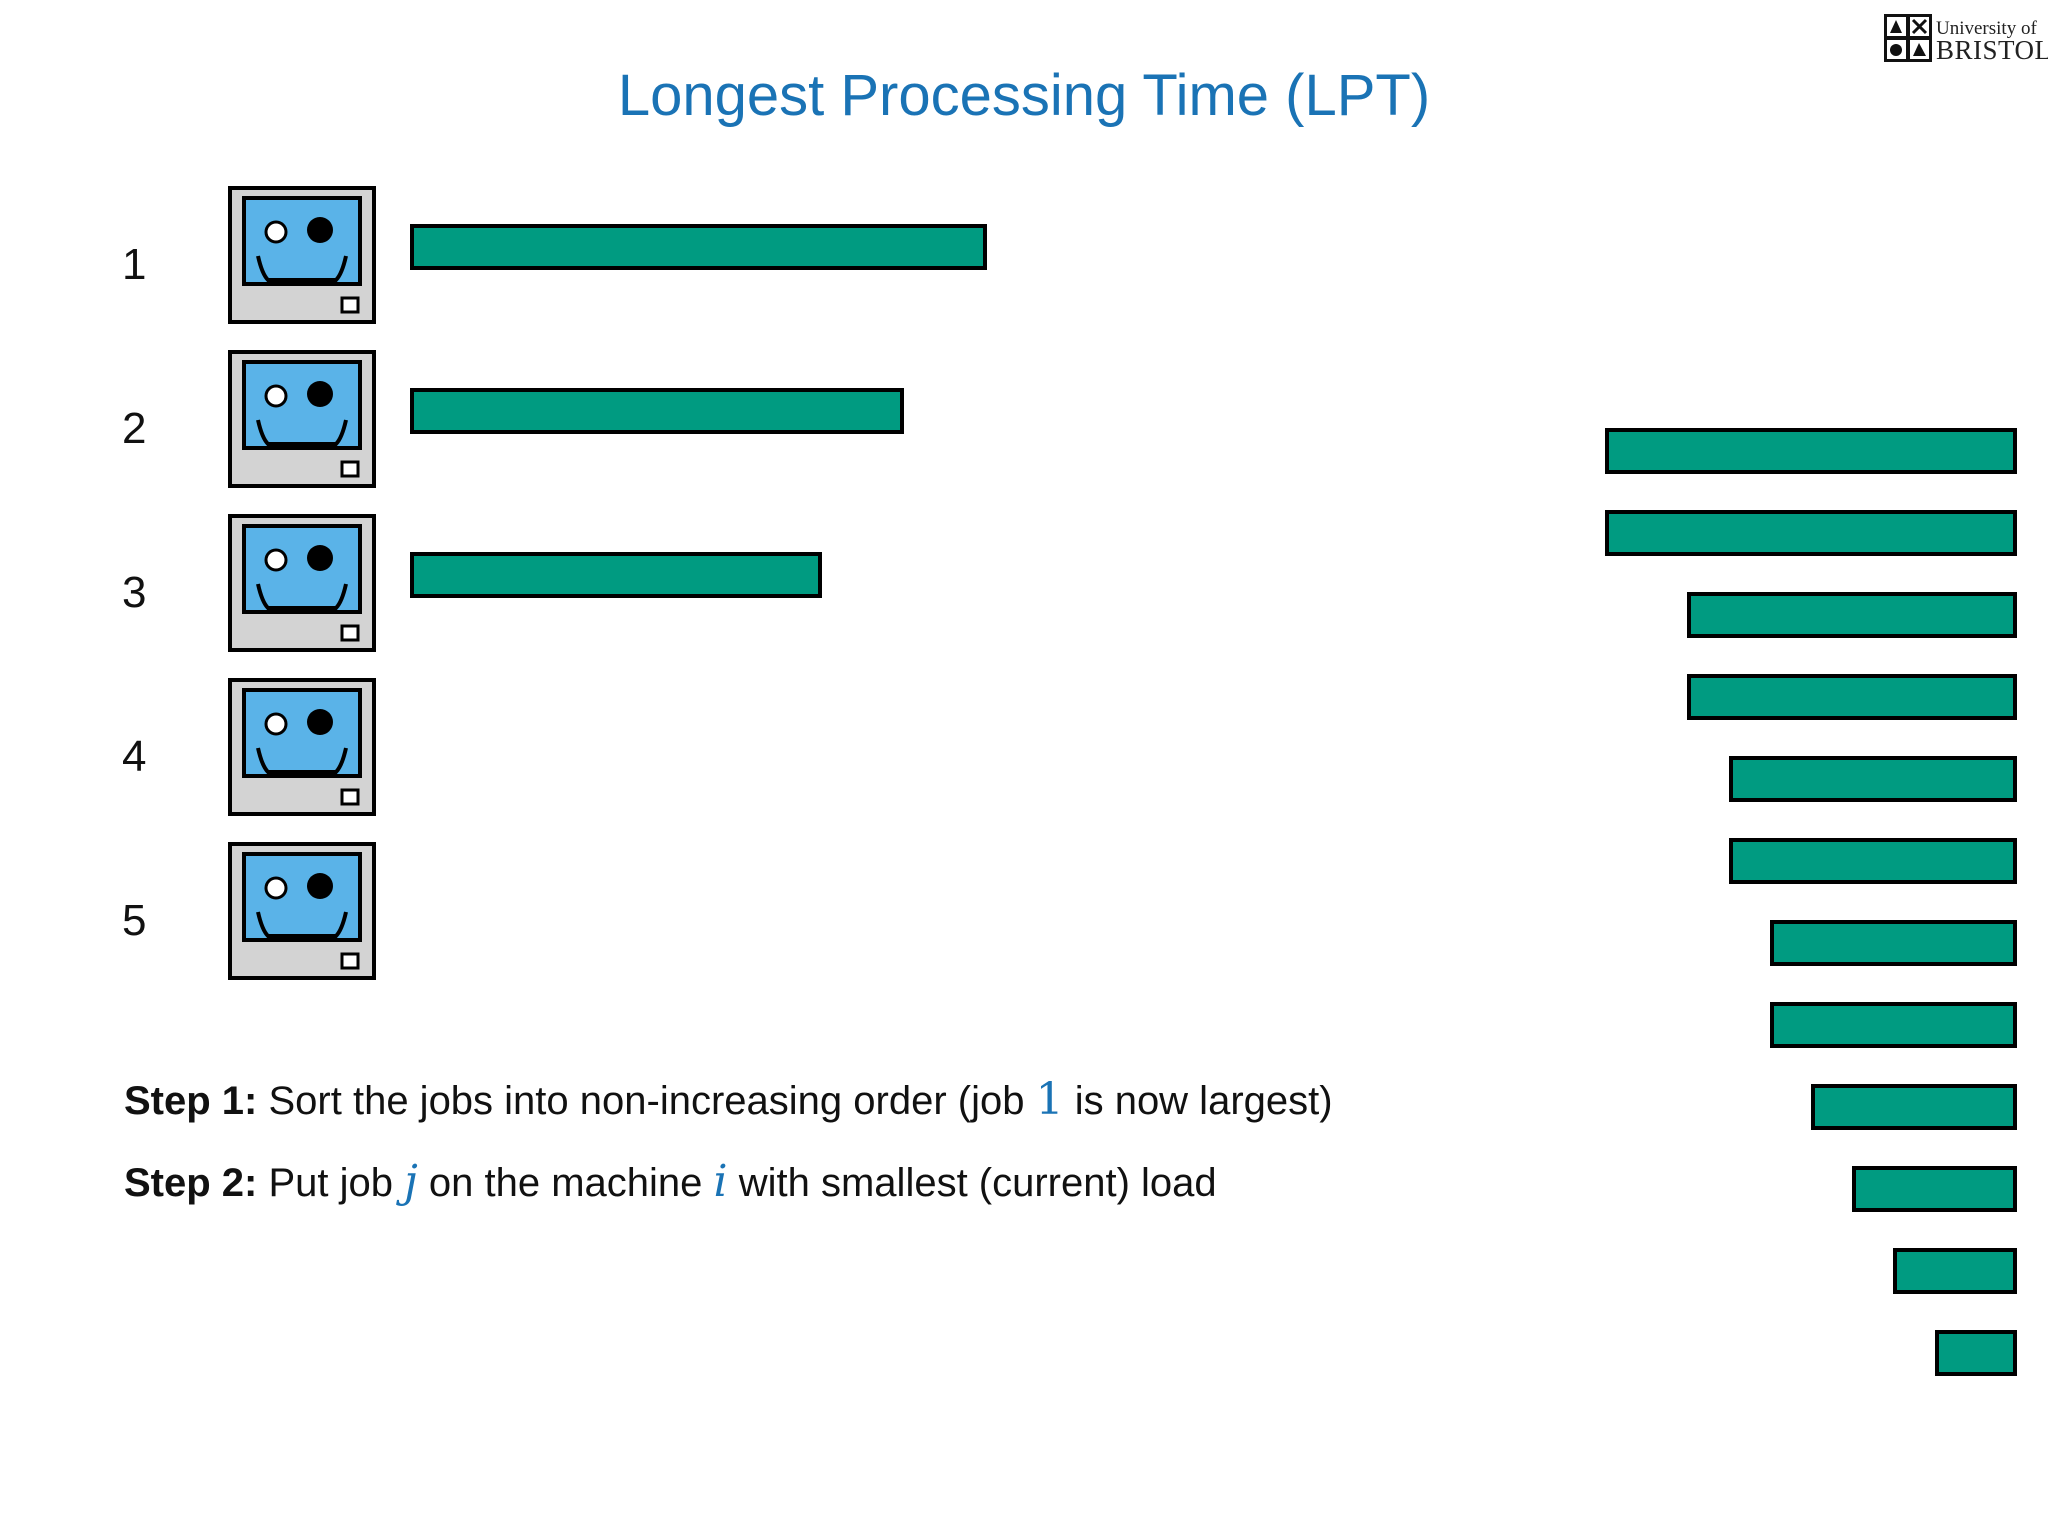  I want to click on logo-line-2: BRISTOL, so click(1992, 50).